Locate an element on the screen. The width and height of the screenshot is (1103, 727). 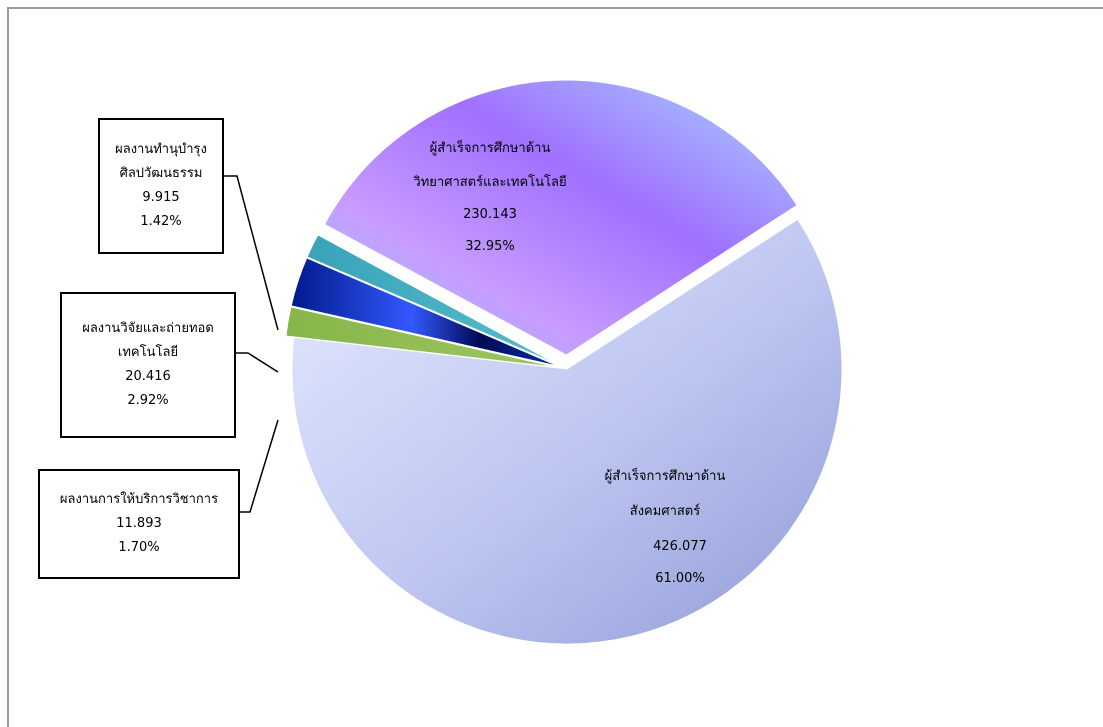
callout-culture: ผลงานทำนุบำรุง ศิลปวัฒนธรรม 9.915 1.42% is located at coordinates (161, 186).